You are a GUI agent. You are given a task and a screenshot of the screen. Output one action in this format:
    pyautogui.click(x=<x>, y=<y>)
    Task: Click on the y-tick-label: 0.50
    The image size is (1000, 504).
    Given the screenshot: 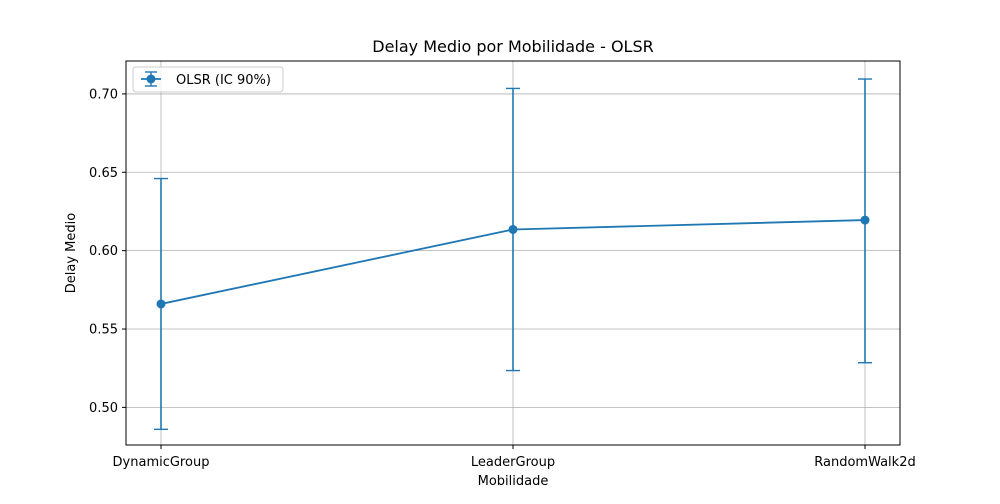 What is the action you would take?
    pyautogui.click(x=103, y=408)
    